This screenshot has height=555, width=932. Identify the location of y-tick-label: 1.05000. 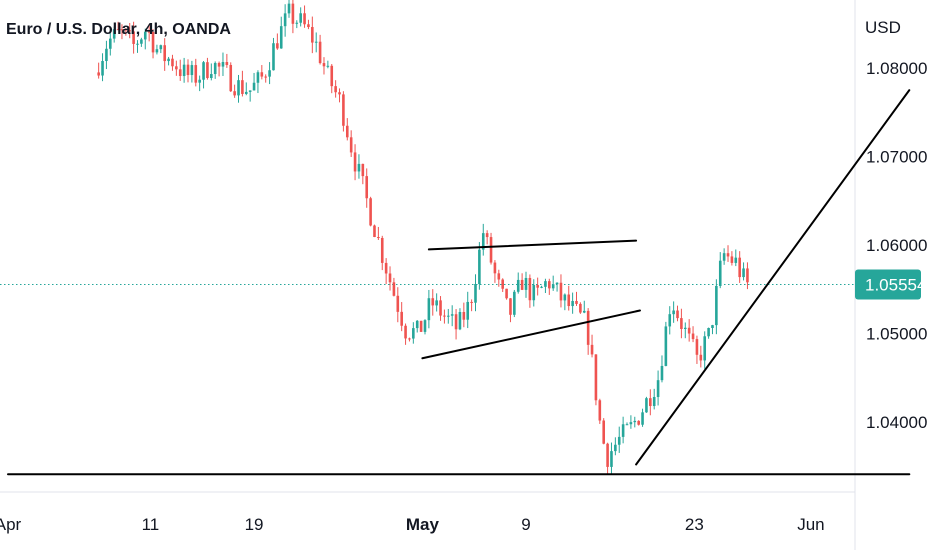
(896, 334).